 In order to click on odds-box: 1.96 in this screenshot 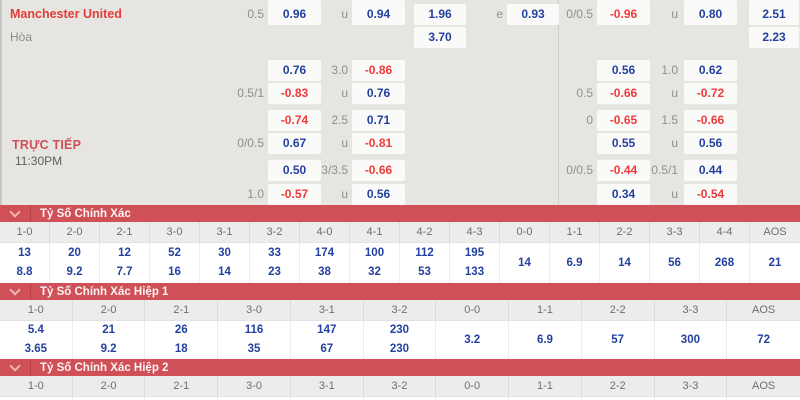, I will do `click(440, 14)`.